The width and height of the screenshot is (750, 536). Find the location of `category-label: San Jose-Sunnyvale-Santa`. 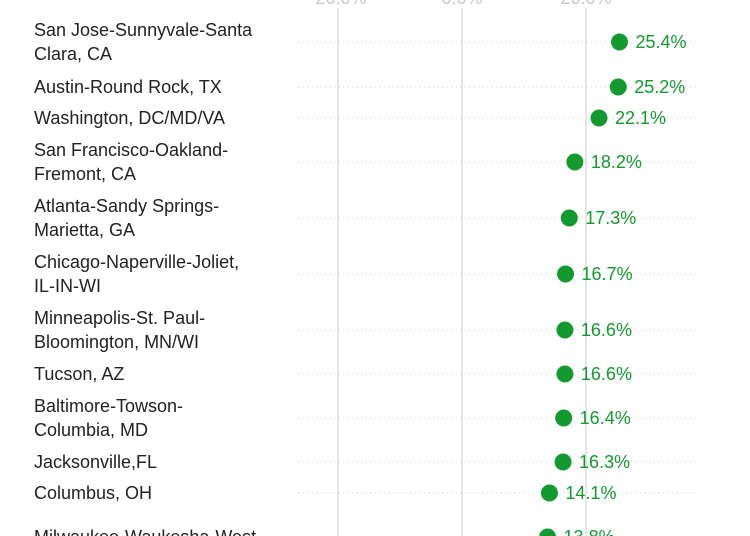

category-label: San Jose-Sunnyvale-Santa is located at coordinates (143, 30).